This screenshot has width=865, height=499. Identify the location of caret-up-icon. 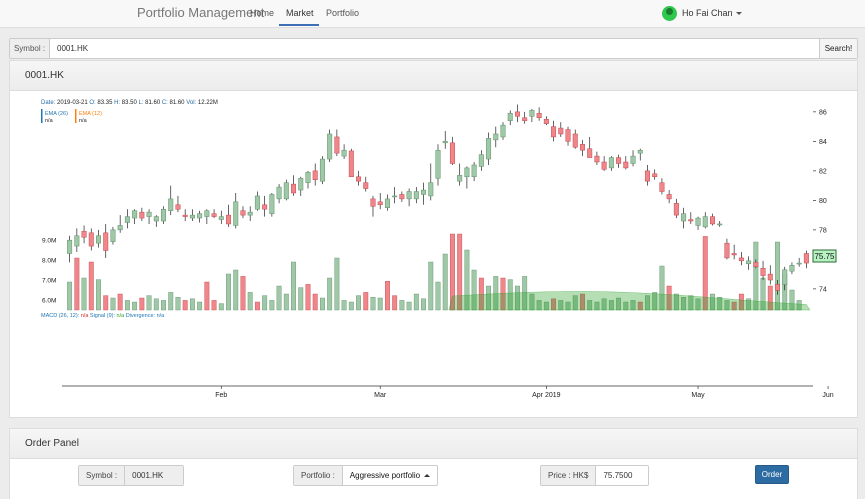
(427, 476).